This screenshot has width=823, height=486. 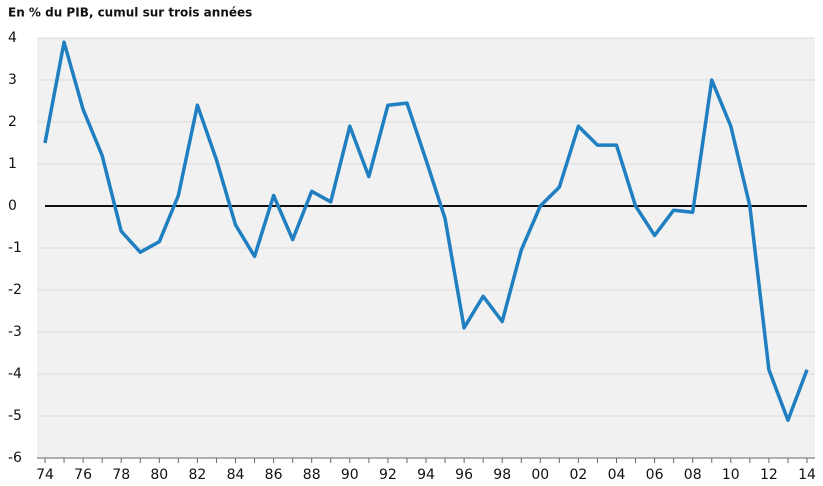 What do you see at coordinates (693, 475) in the screenshot?
I see `x-tick-label: 08` at bounding box center [693, 475].